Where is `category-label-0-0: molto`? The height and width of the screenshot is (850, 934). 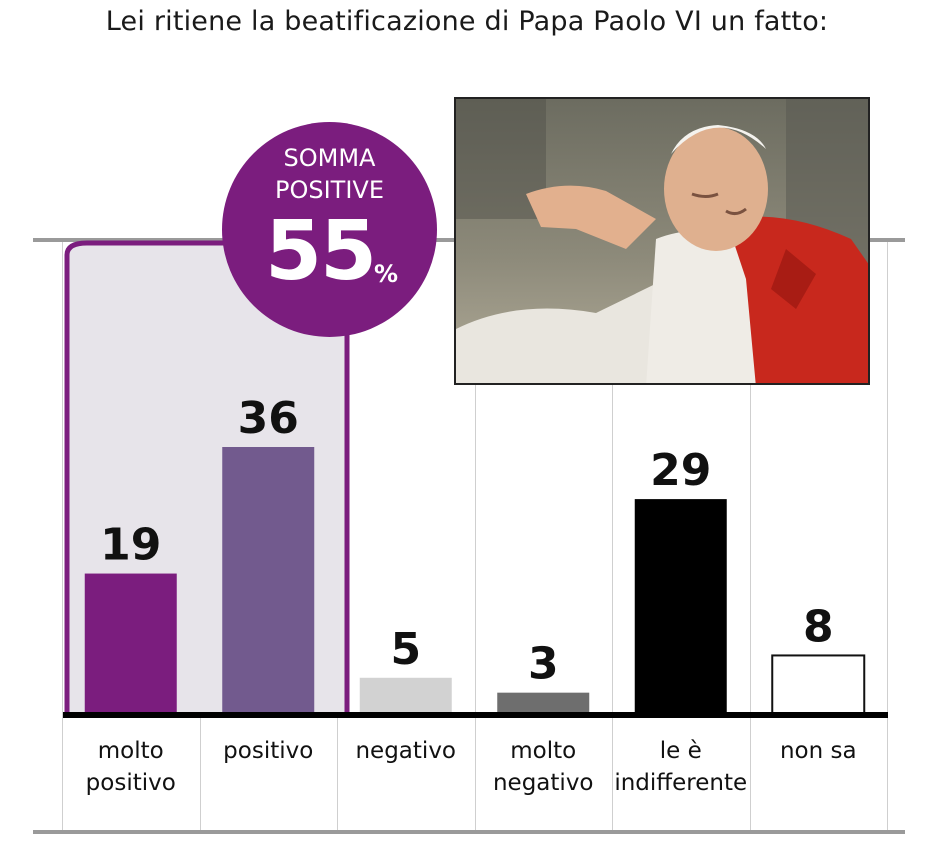
category-label-0-0: molto is located at coordinates (131, 751).